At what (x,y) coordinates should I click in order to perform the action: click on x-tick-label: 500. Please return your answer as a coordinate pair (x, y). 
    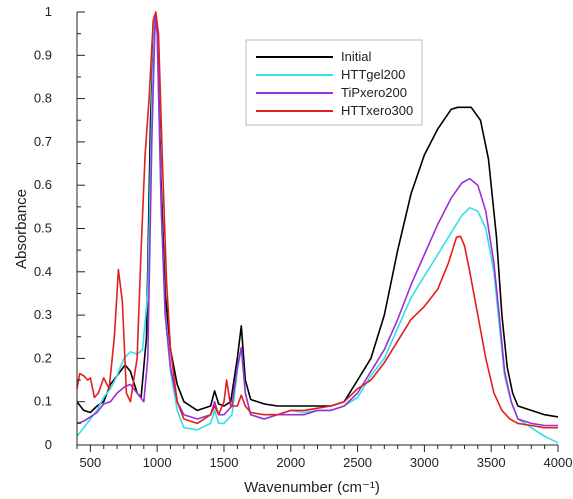
    Looking at the image, I should click on (91, 462).